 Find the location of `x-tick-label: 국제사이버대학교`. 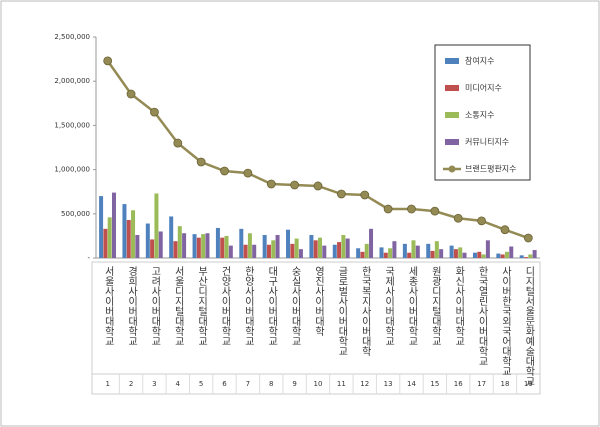

x-tick-label: 국제사이버대학교 is located at coordinates (389, 306).